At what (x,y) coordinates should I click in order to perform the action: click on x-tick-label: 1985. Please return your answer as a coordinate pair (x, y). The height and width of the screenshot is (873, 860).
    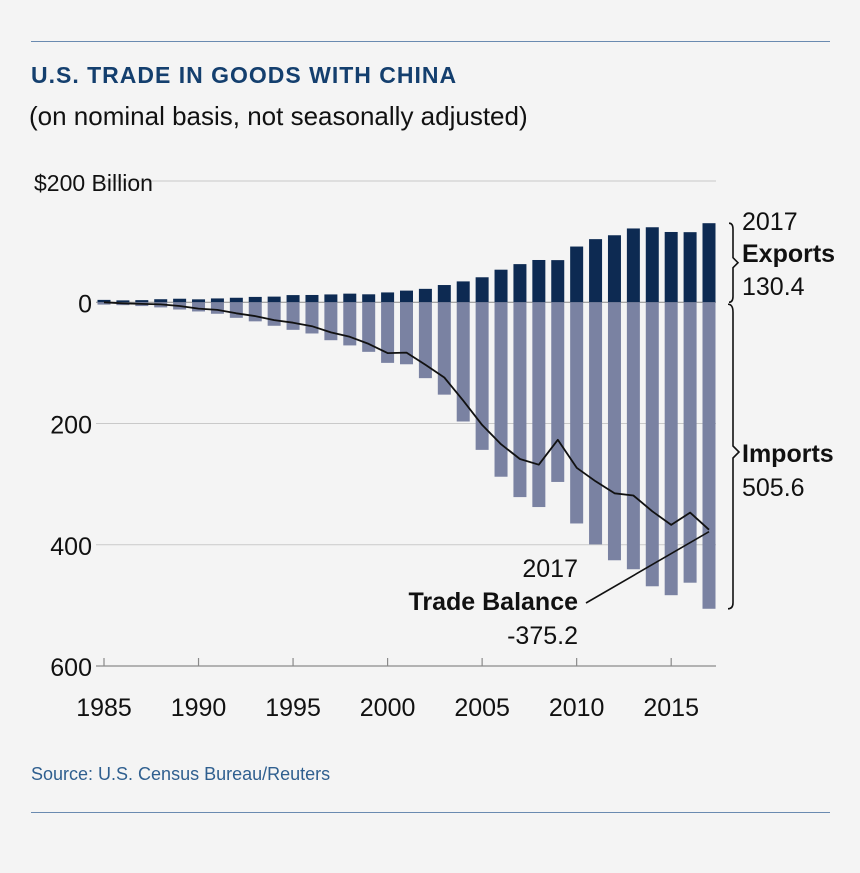
    Looking at the image, I should click on (104, 708).